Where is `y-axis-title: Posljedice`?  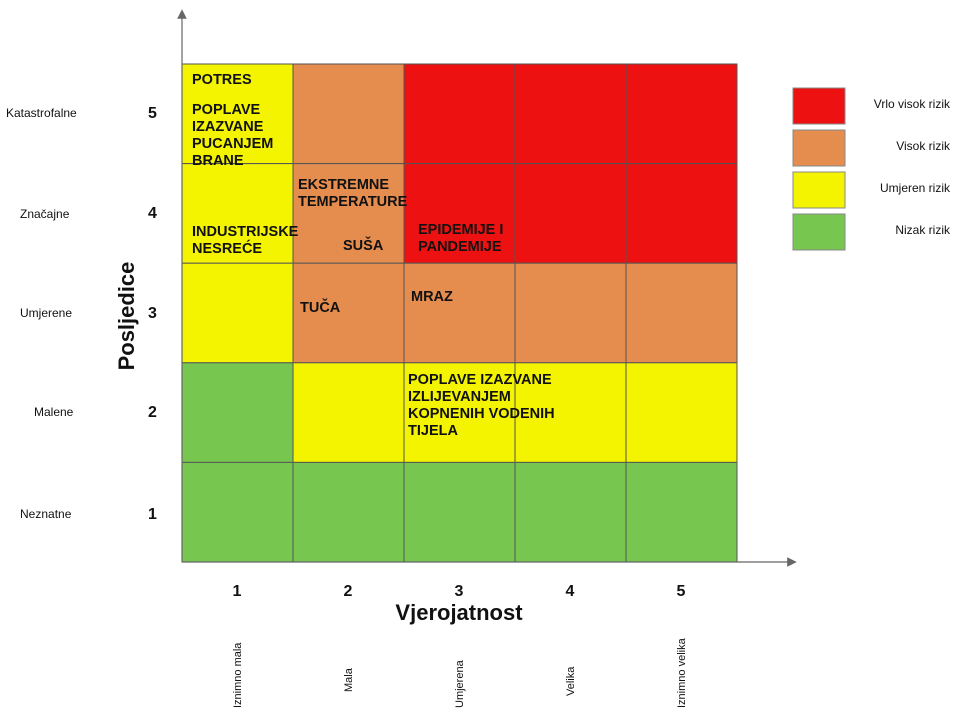 y-axis-title: Posljedice is located at coordinates (126, 316).